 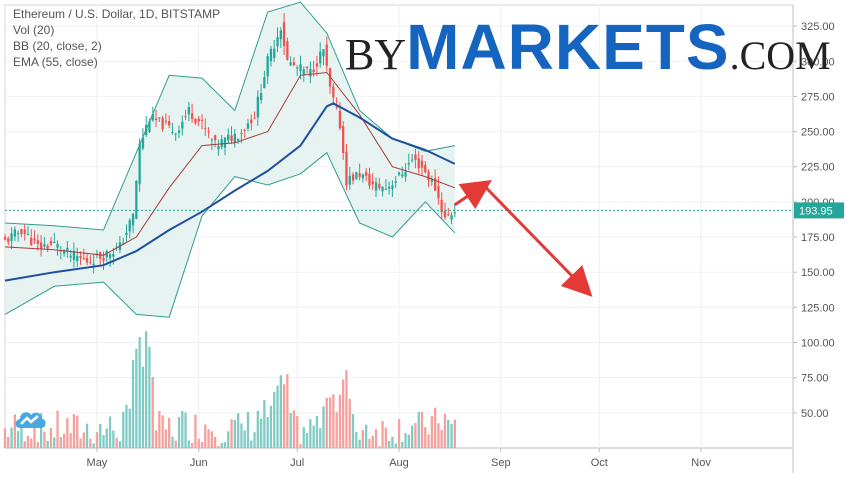 What do you see at coordinates (472, 195) in the screenshot?
I see `forecast-arrow-up` at bounding box center [472, 195].